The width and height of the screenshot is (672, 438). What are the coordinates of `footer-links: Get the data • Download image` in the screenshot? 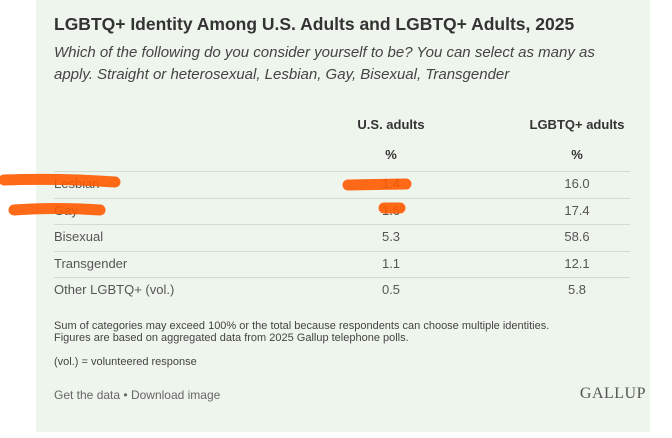 It's located at (137, 395).